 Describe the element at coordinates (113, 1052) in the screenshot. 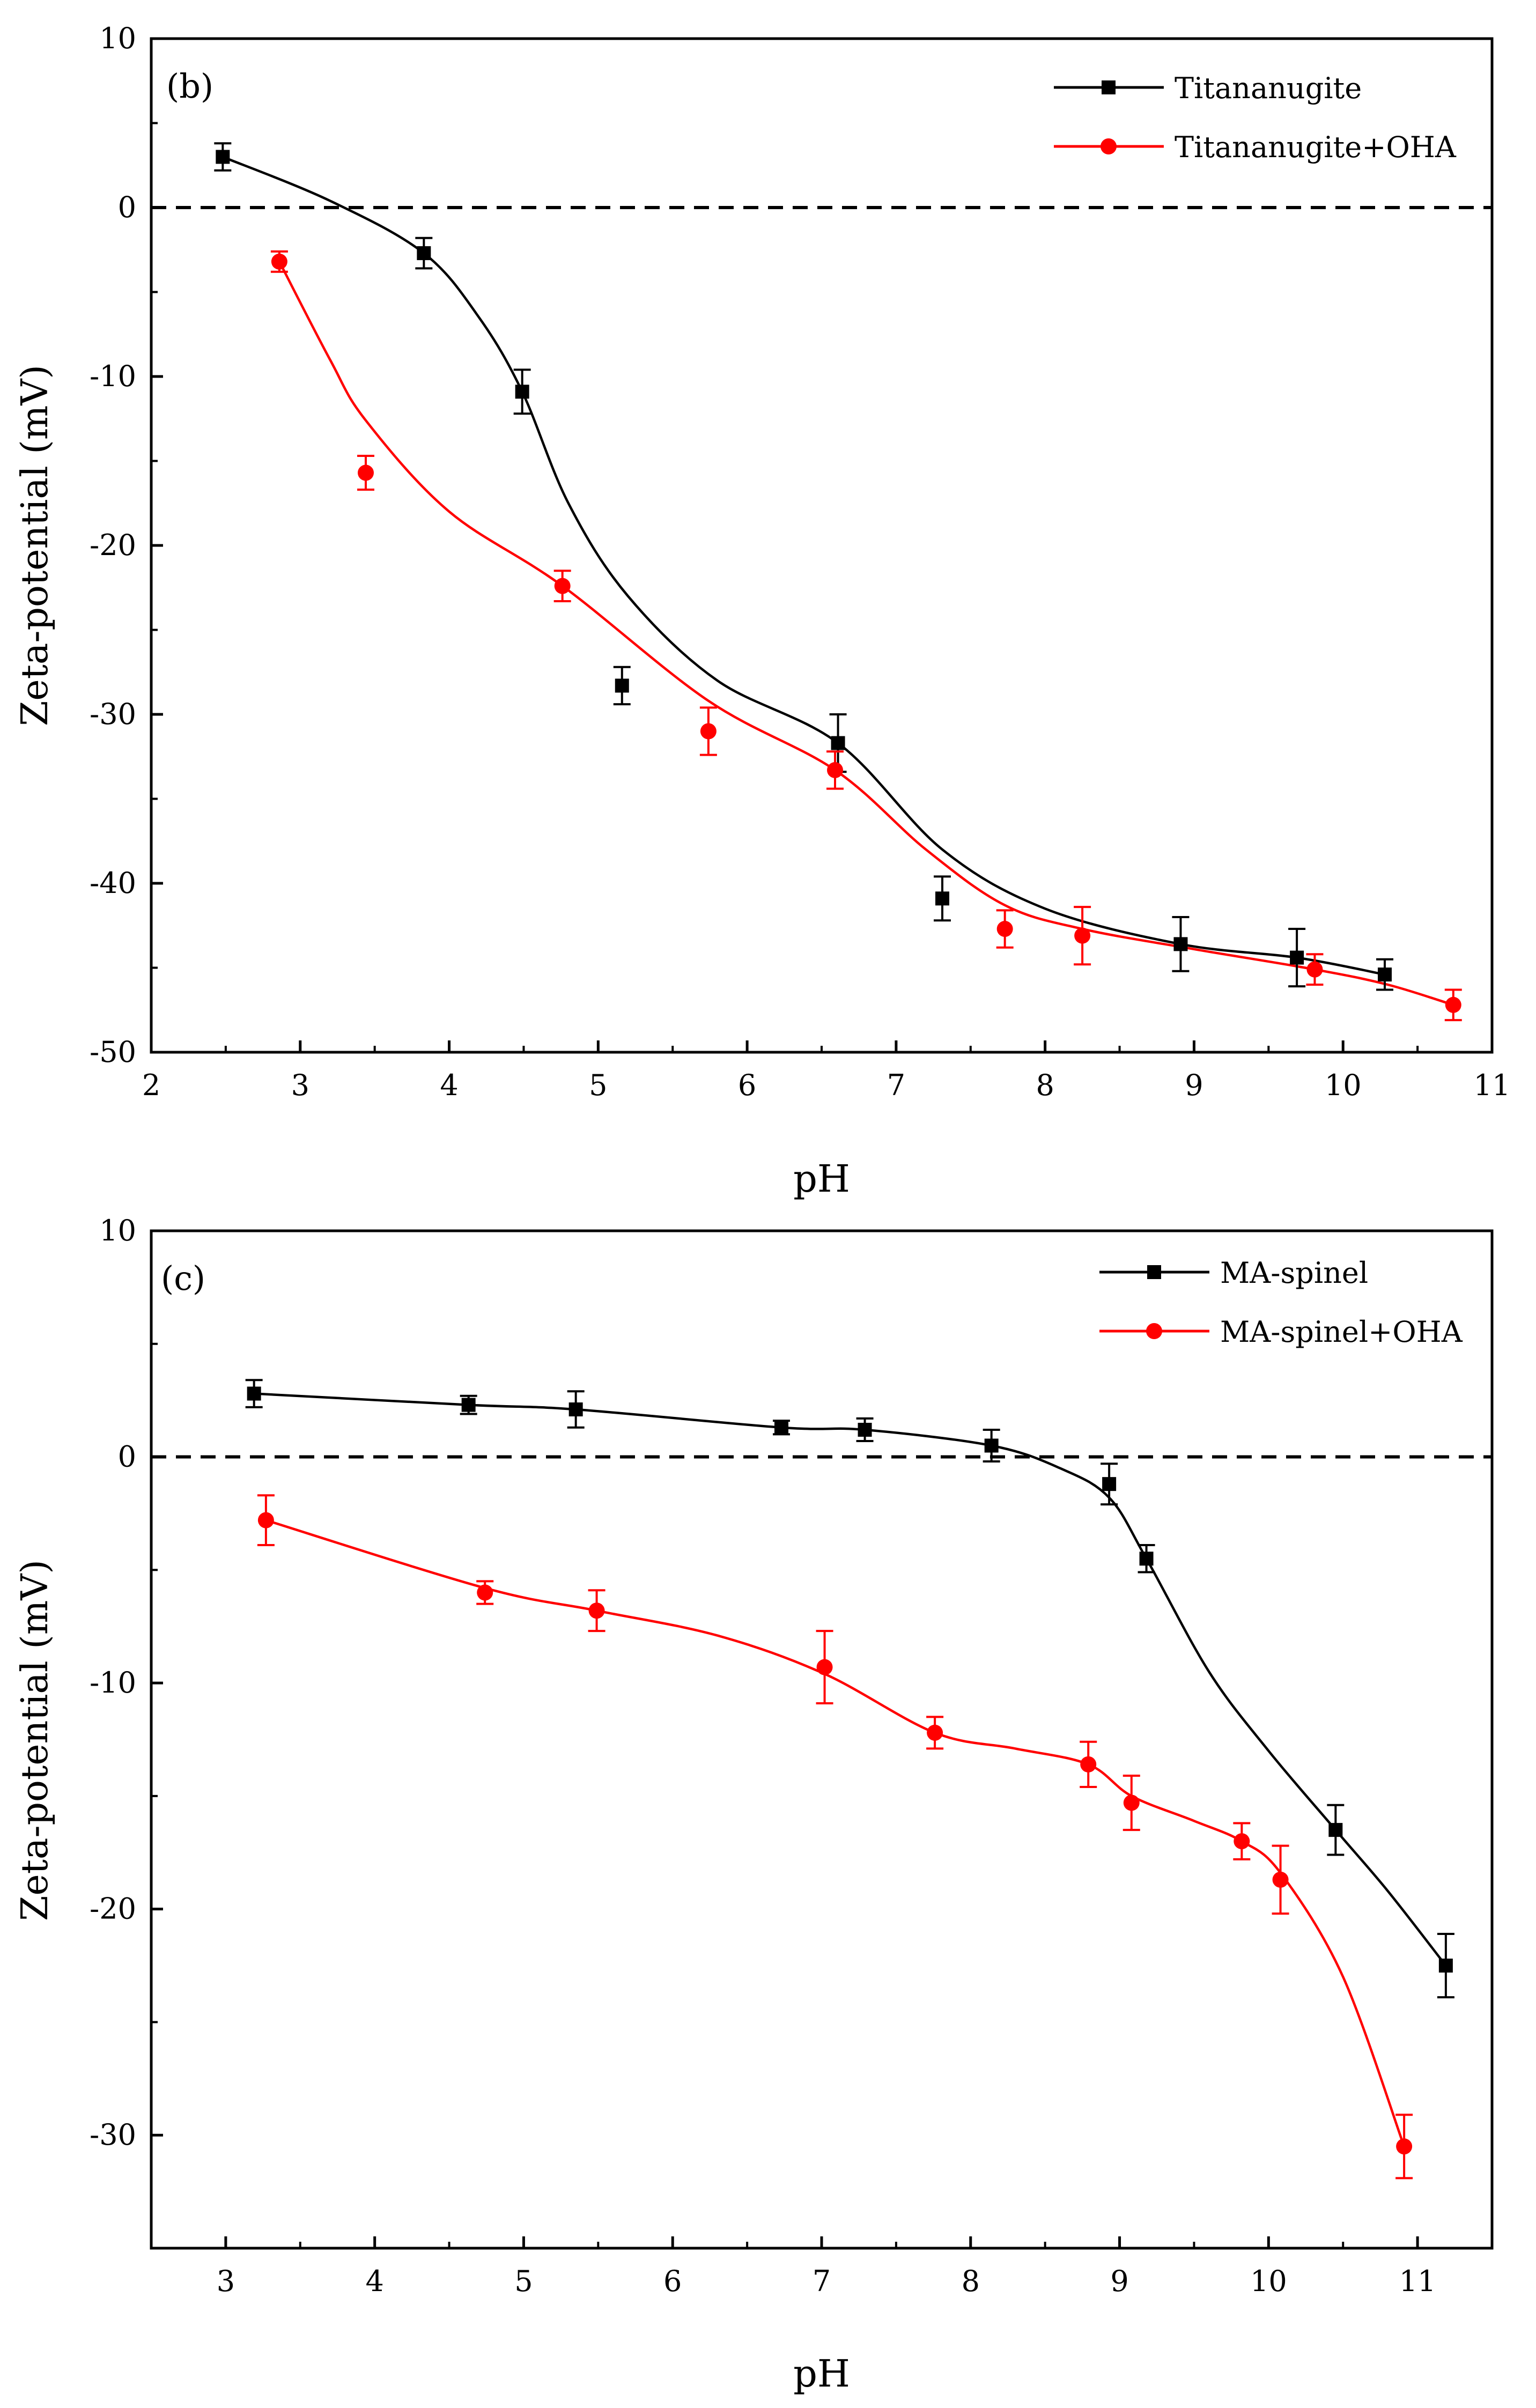

I see `y-tick-label: -50` at that location.